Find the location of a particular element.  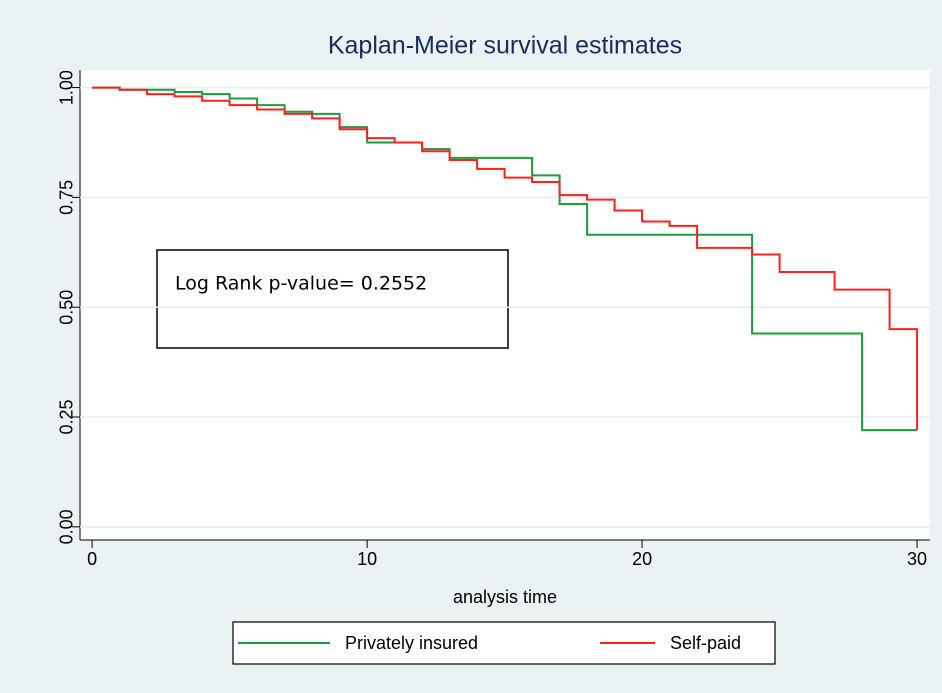

y-tick-label: 0.50 is located at coordinates (67, 307).